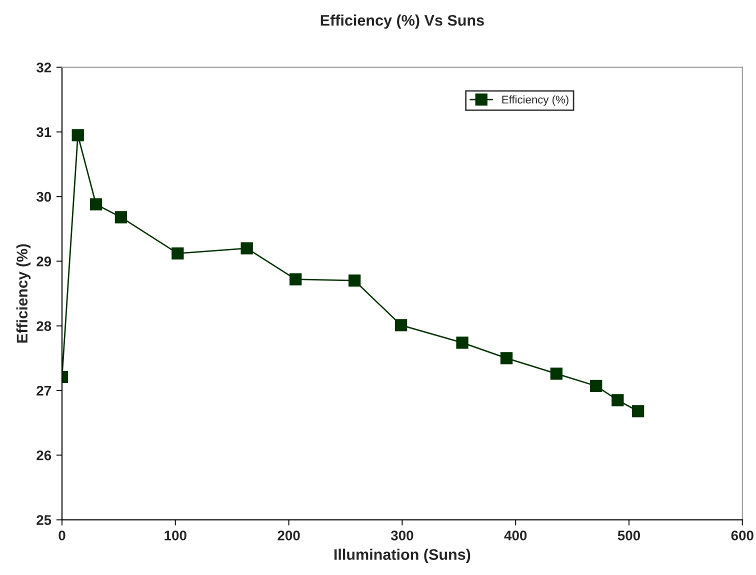  Describe the element at coordinates (175, 535) in the screenshot. I see `x-tick-label: 100` at that location.